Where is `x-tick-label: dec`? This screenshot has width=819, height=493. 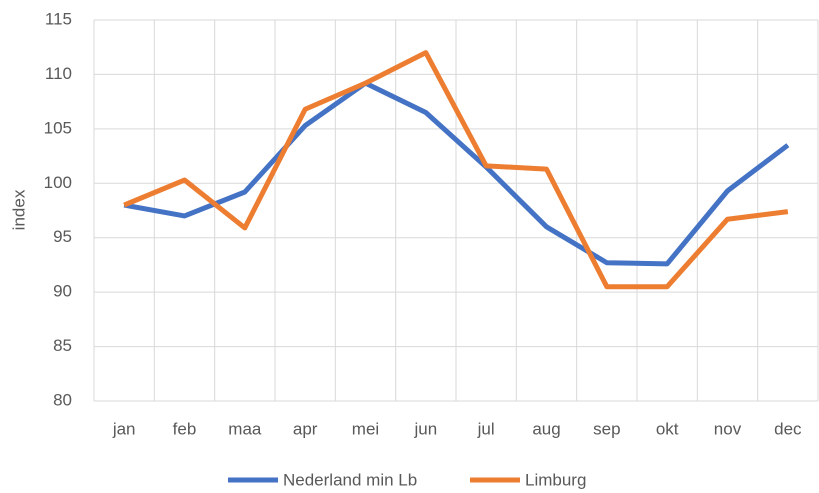 x-tick-label: dec is located at coordinates (788, 428).